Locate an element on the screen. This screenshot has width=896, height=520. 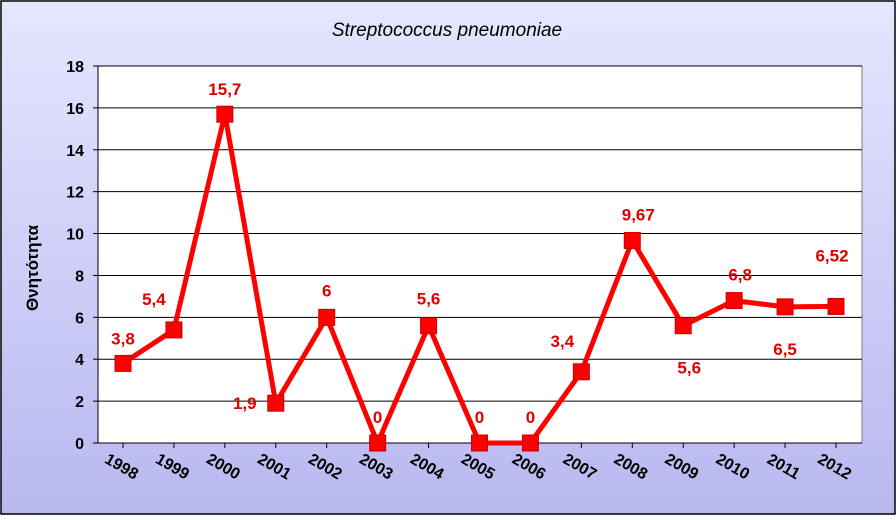
y-tick-label: 10 is located at coordinates (75, 235).